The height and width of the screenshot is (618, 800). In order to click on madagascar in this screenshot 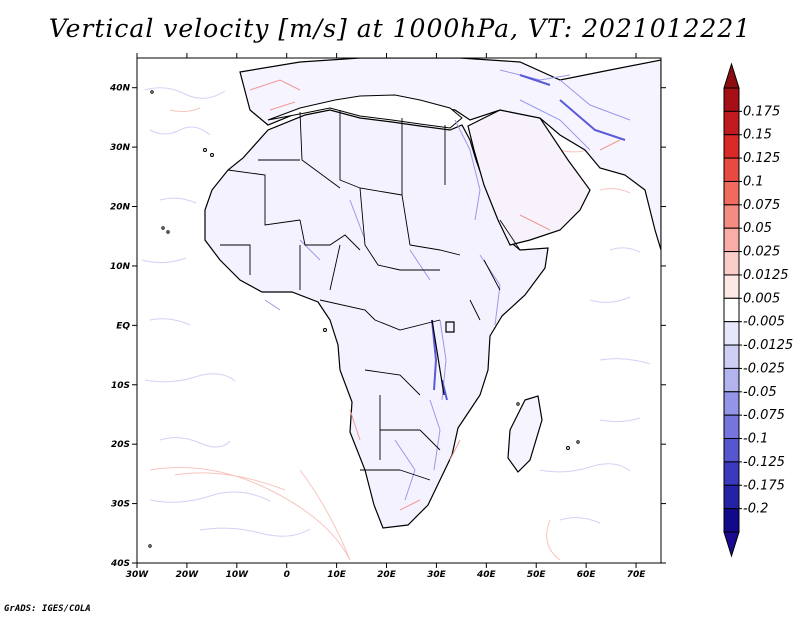, I will do `click(525, 434)`.